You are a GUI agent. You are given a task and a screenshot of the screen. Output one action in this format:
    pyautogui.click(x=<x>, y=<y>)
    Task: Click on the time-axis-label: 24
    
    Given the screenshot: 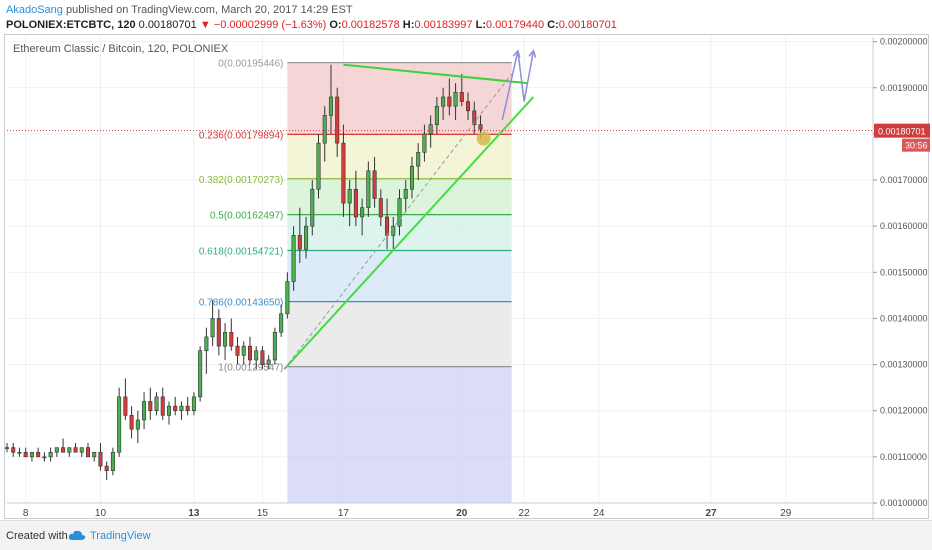 What is the action you would take?
    pyautogui.click(x=599, y=513)
    